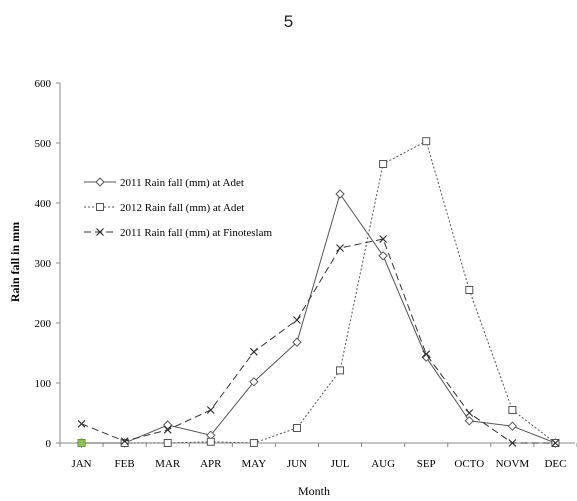 The height and width of the screenshot is (501, 577). What do you see at coordinates (555, 464) in the screenshot?
I see `x-tick-label: DEC` at bounding box center [555, 464].